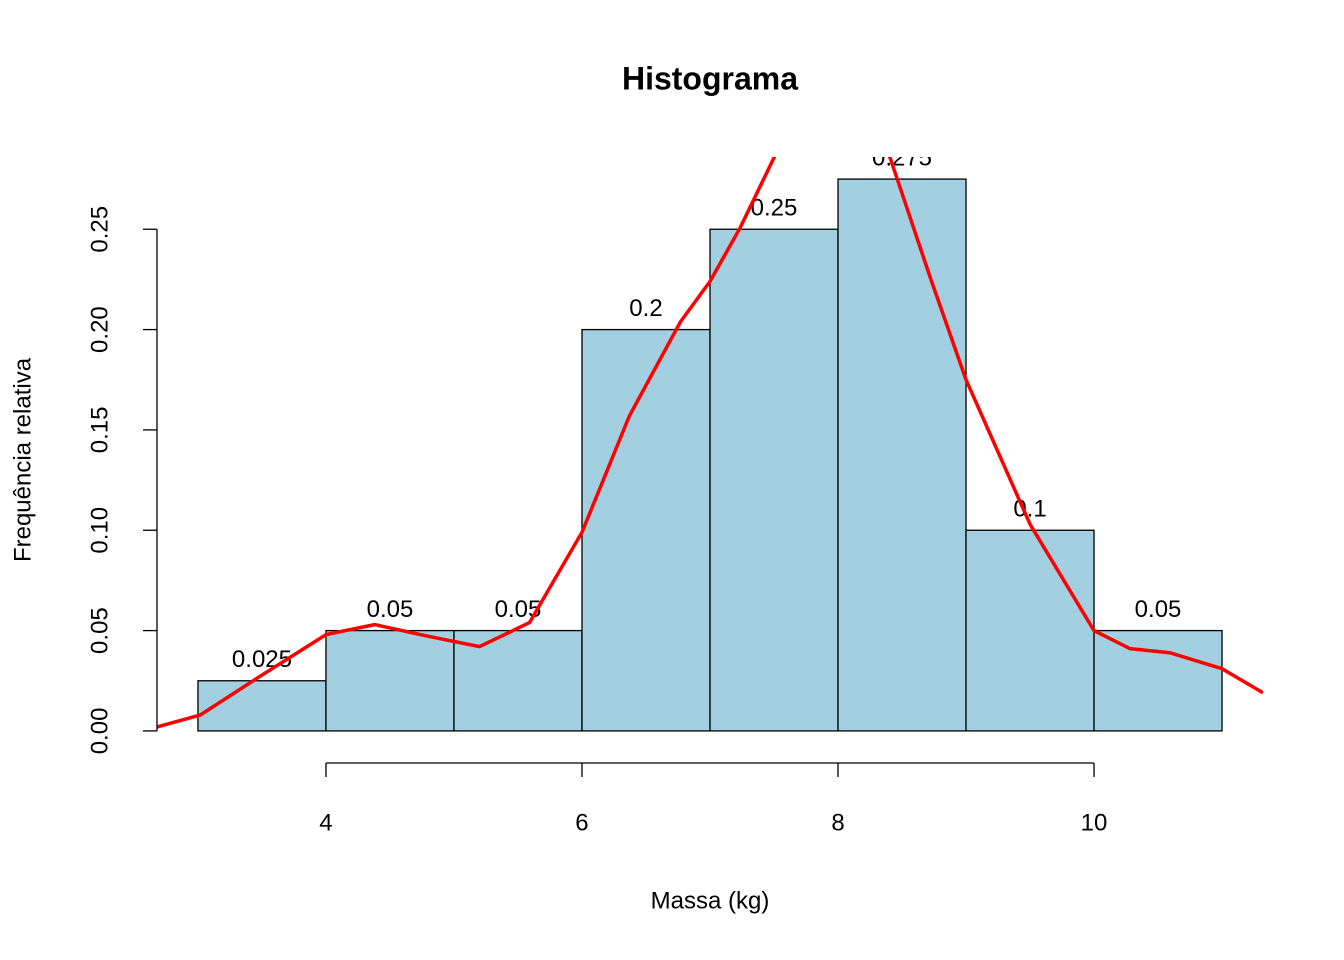 This screenshot has height=960, width=1344. What do you see at coordinates (325, 822) in the screenshot?
I see `x-tick-label: 4` at bounding box center [325, 822].